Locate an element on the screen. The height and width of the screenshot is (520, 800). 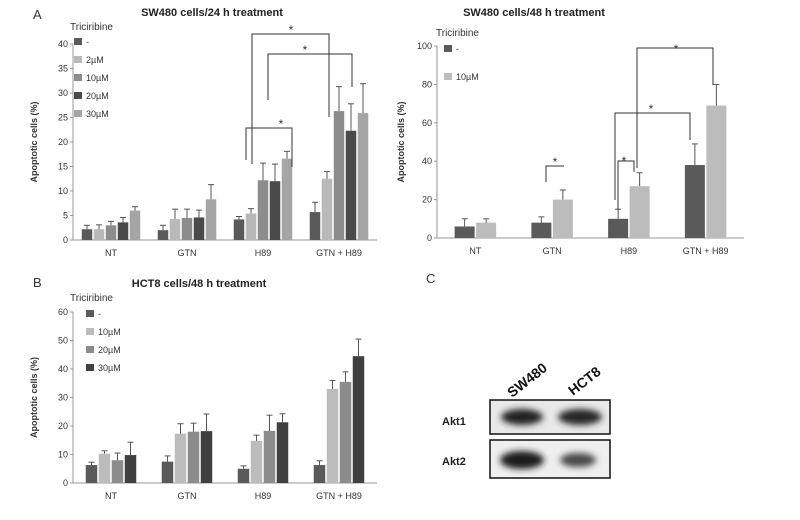
y-tick-label: 30 is located at coordinates (63, 398).